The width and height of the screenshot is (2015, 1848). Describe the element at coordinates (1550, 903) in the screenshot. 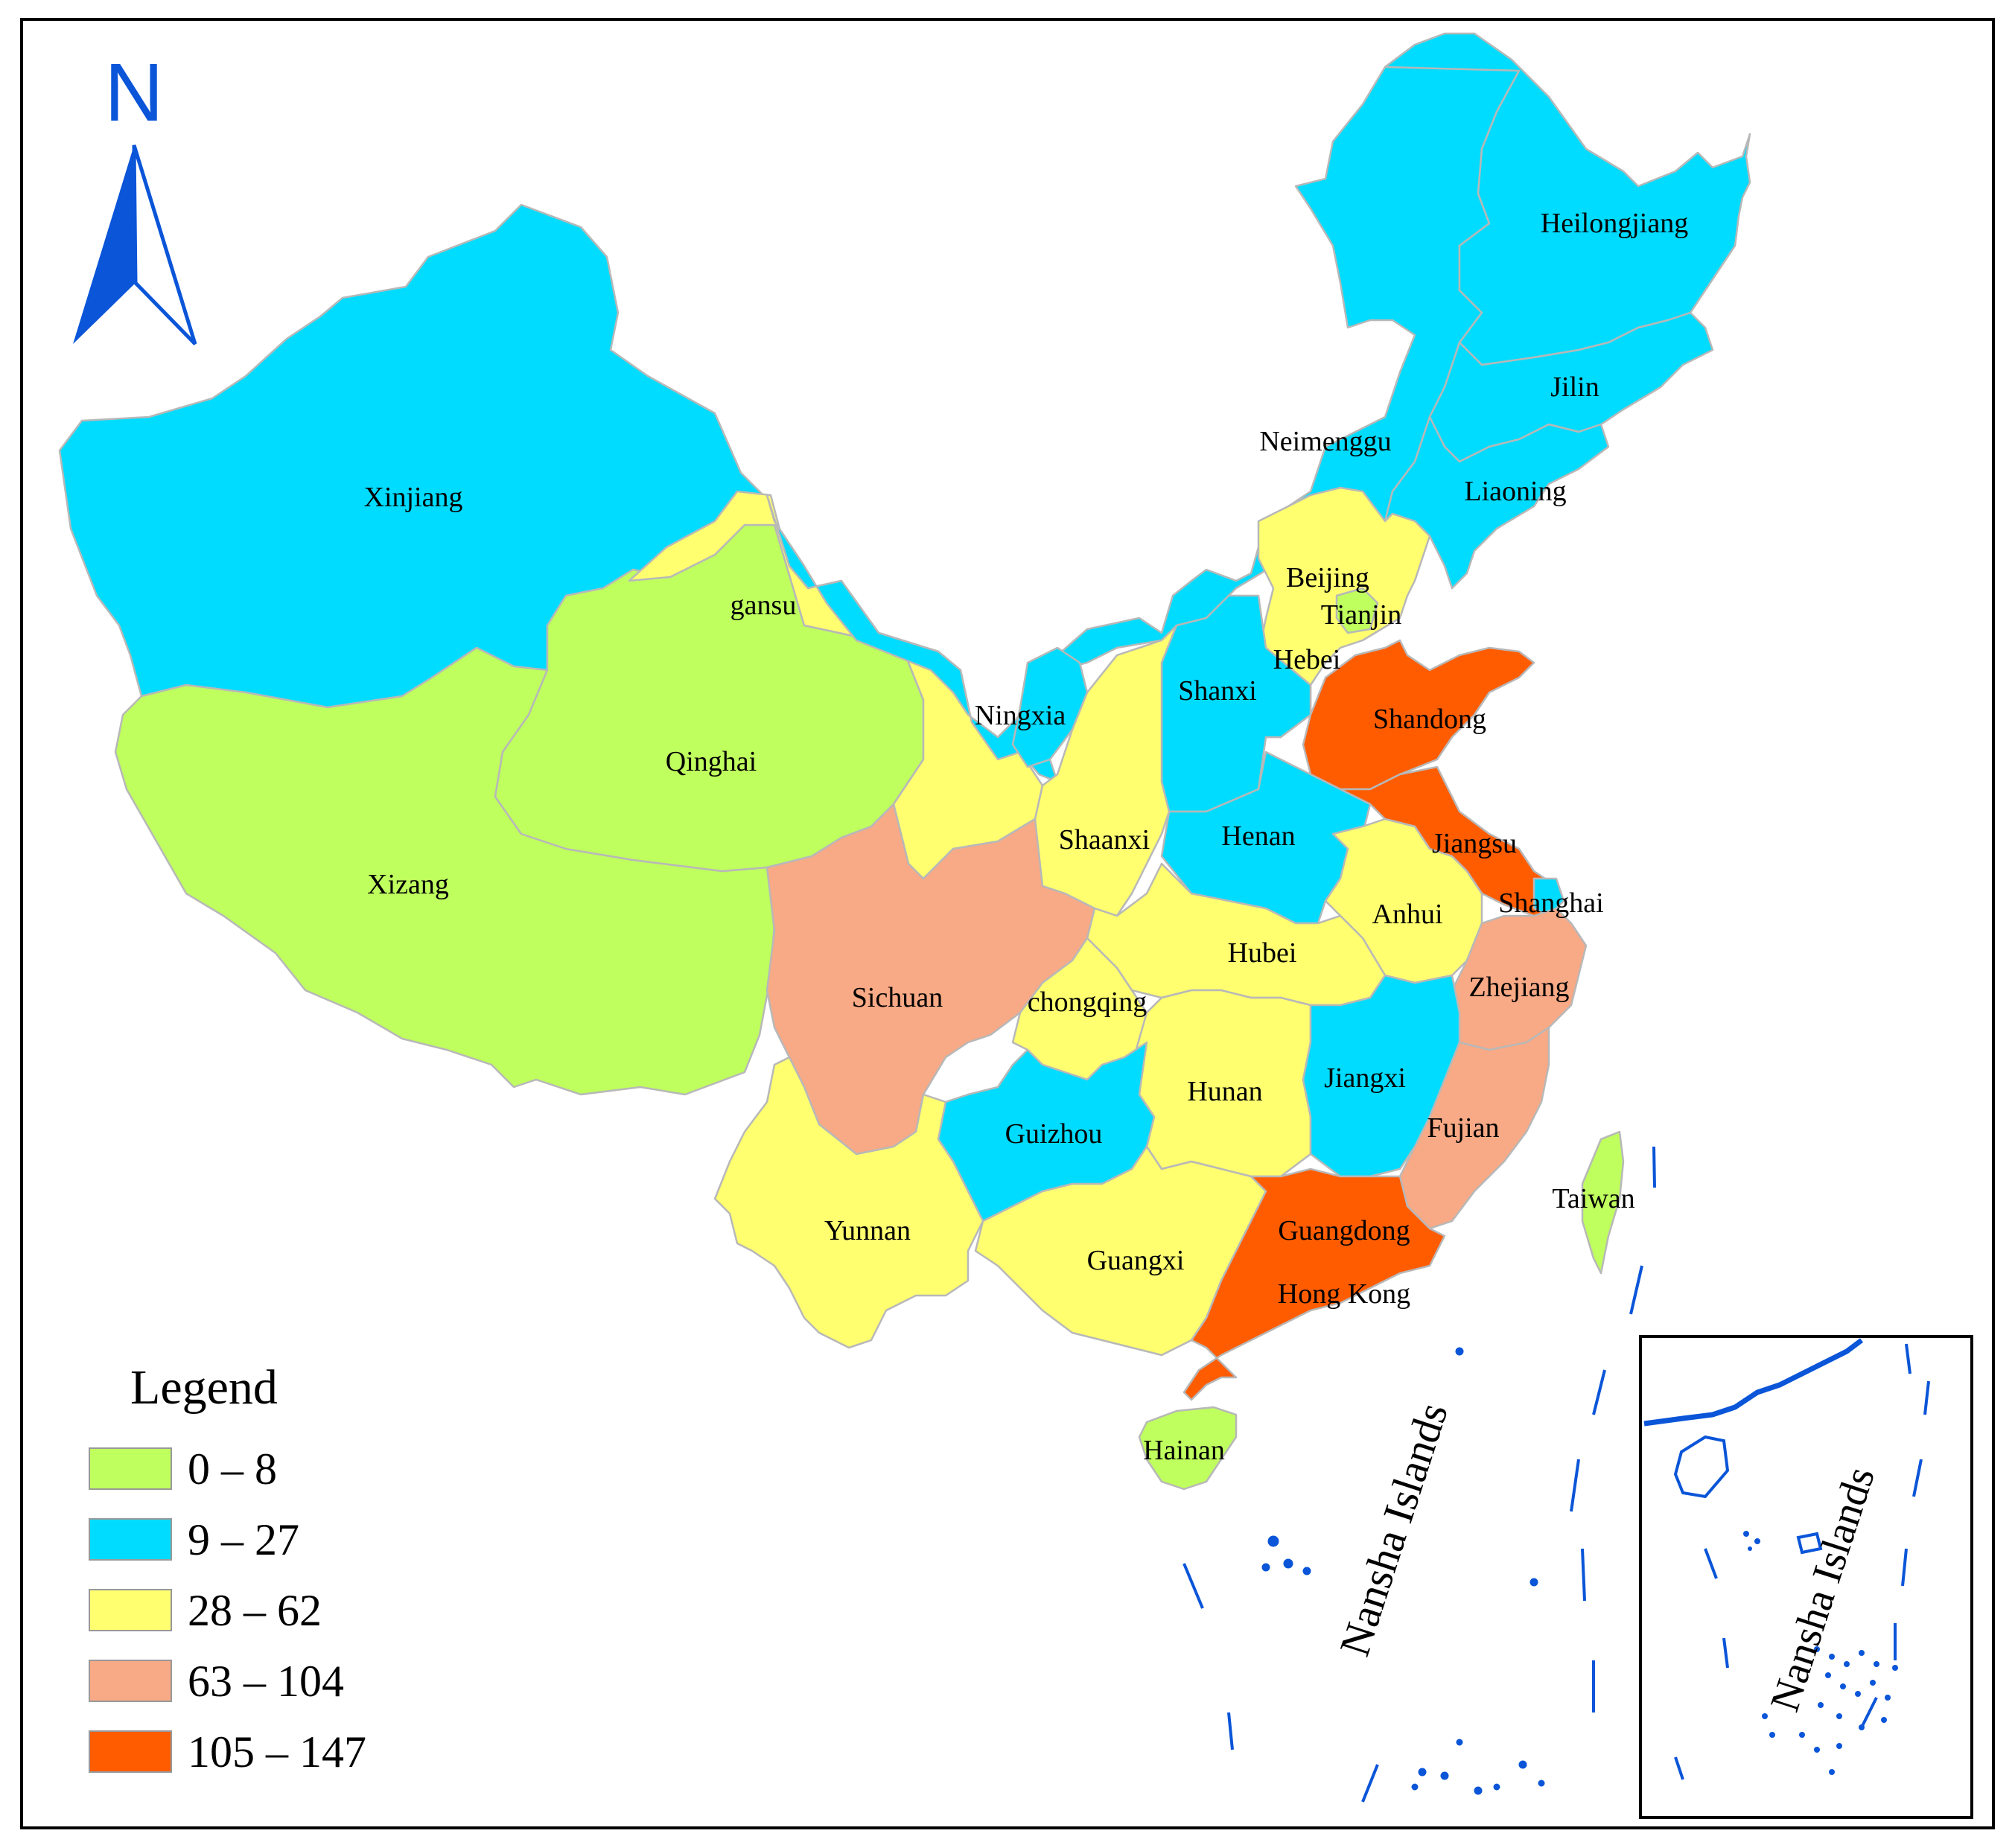

I see `label-shanghai: Shanghai` at that location.